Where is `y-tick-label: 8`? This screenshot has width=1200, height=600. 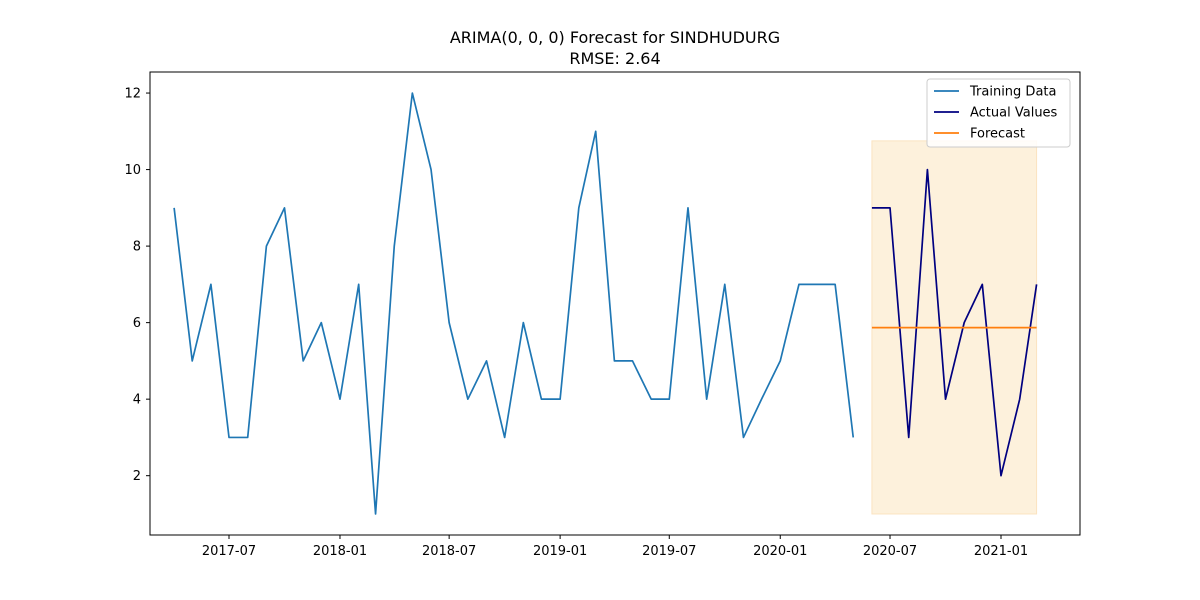 y-tick-label: 8 is located at coordinates (137, 247).